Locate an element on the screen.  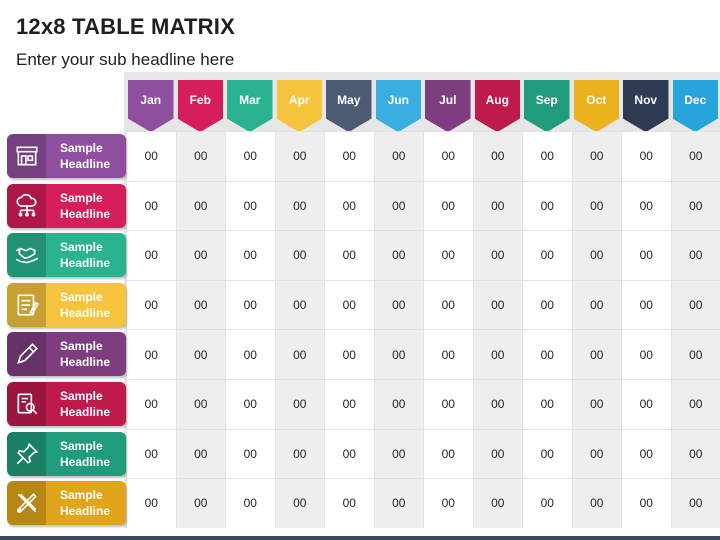
notes-icon is located at coordinates (26, 304).